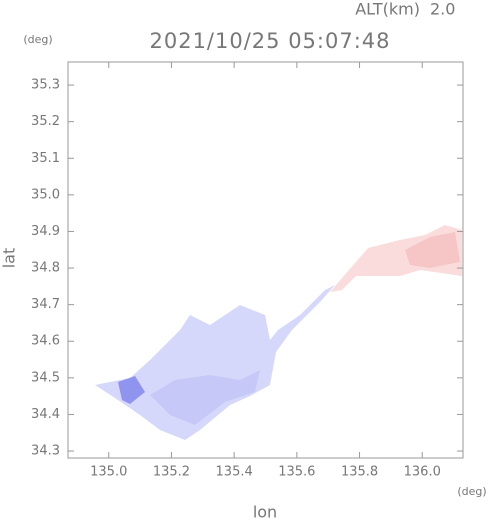  Describe the element at coordinates (45, 194) in the screenshot. I see `y-tick-label: 35.0` at that location.